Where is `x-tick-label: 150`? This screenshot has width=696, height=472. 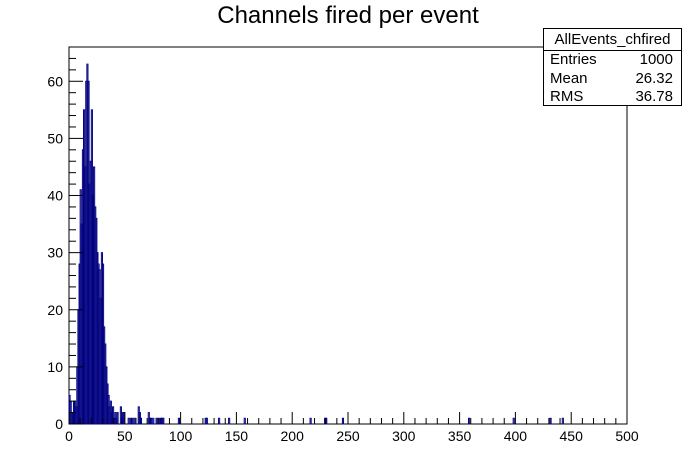
x-tick-label: 150 is located at coordinates (237, 436).